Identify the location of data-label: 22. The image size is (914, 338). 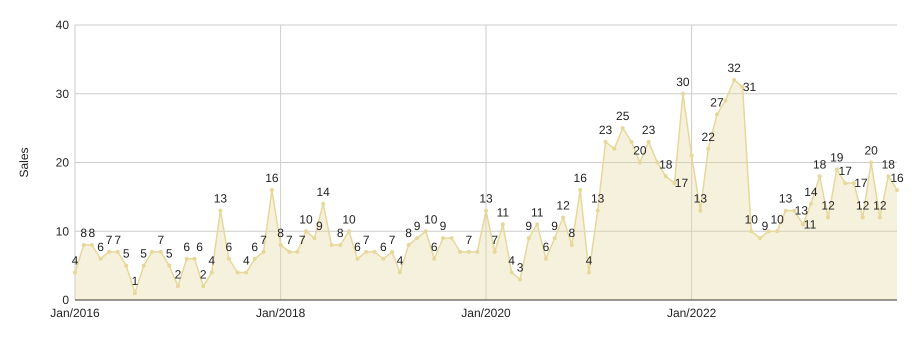
(709, 137).